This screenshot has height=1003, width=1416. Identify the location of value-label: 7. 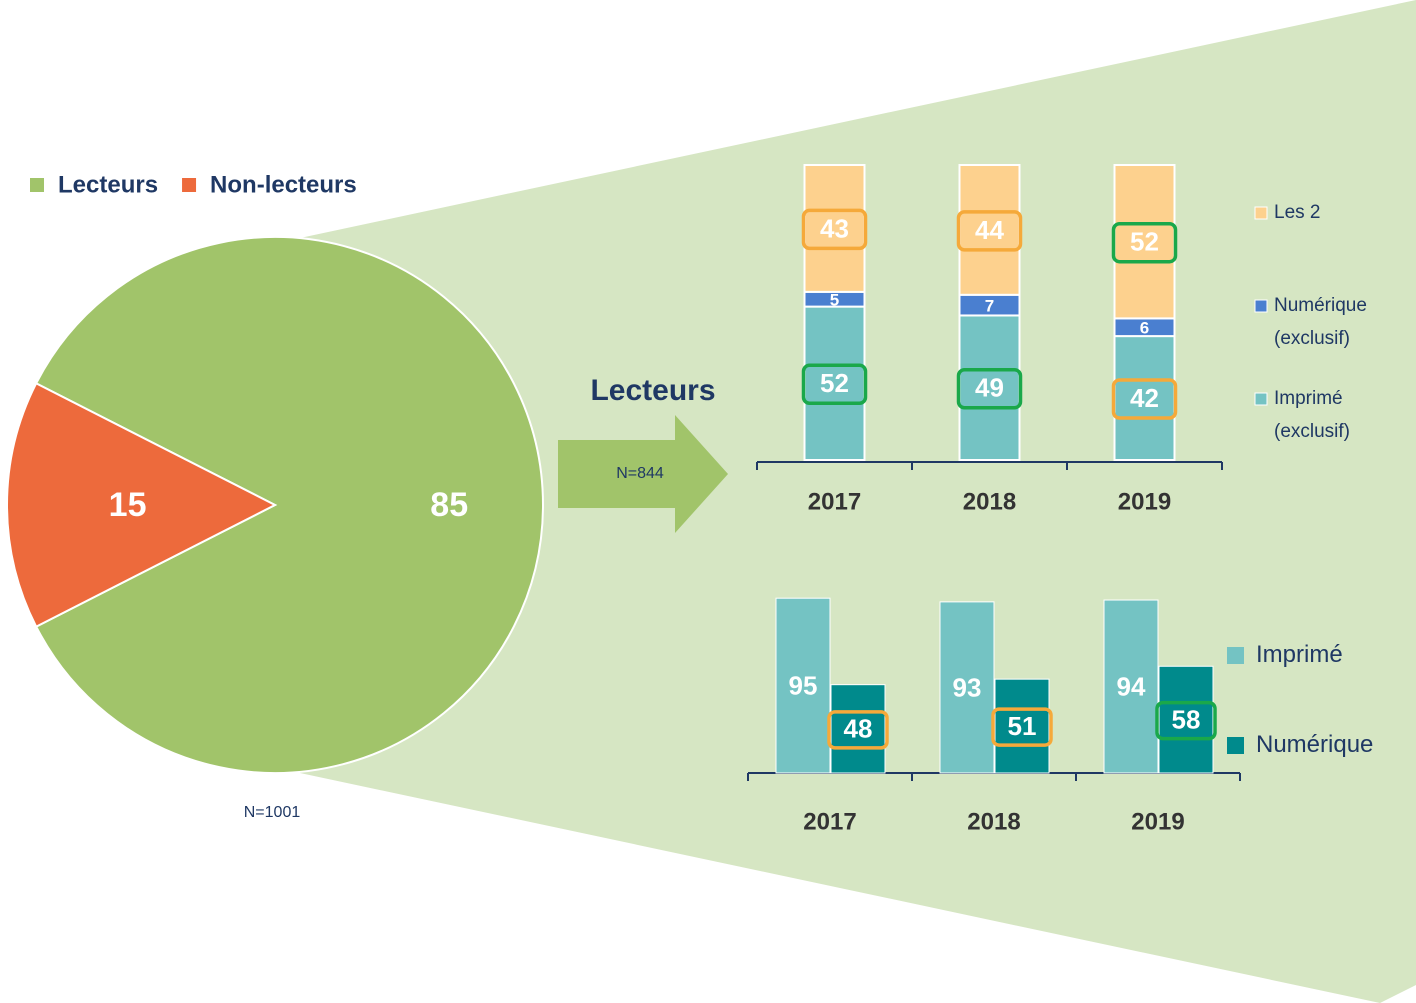
(989, 306).